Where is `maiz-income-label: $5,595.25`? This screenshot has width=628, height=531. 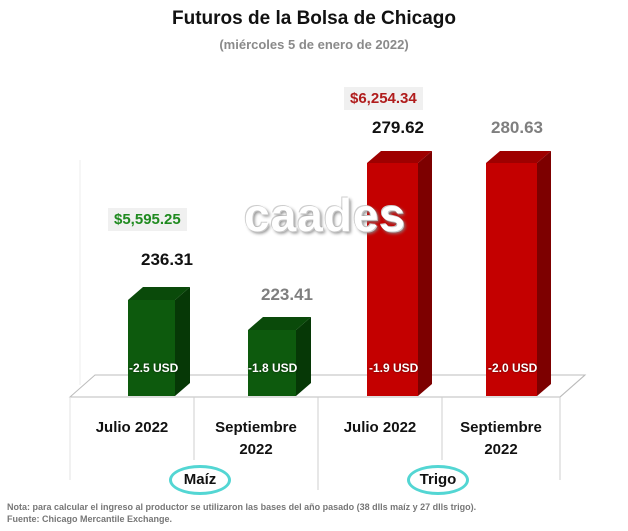 maiz-income-label: $5,595.25 is located at coordinates (147, 219).